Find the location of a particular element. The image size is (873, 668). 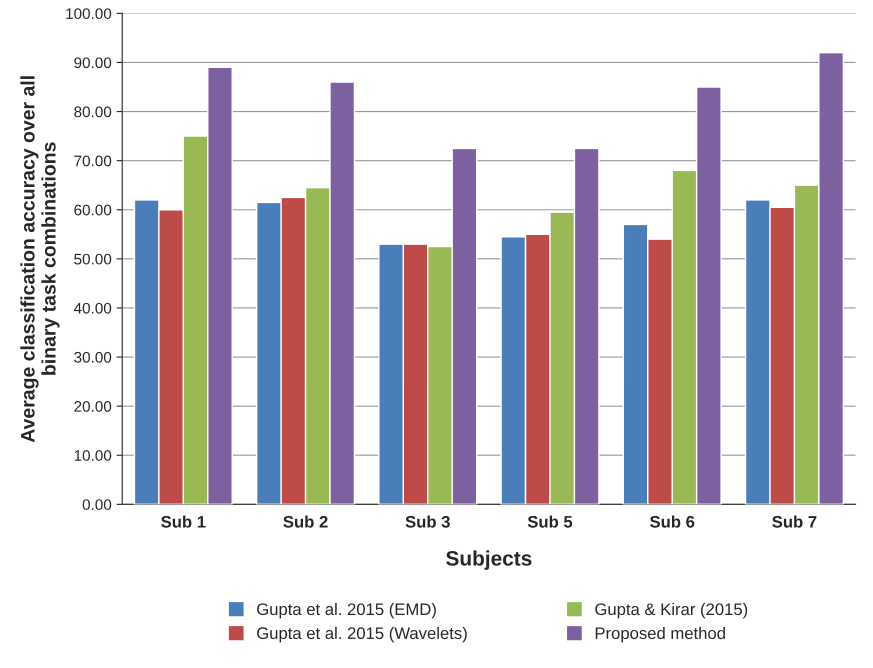

y-tick-label: 10.00 is located at coordinates (93, 455).